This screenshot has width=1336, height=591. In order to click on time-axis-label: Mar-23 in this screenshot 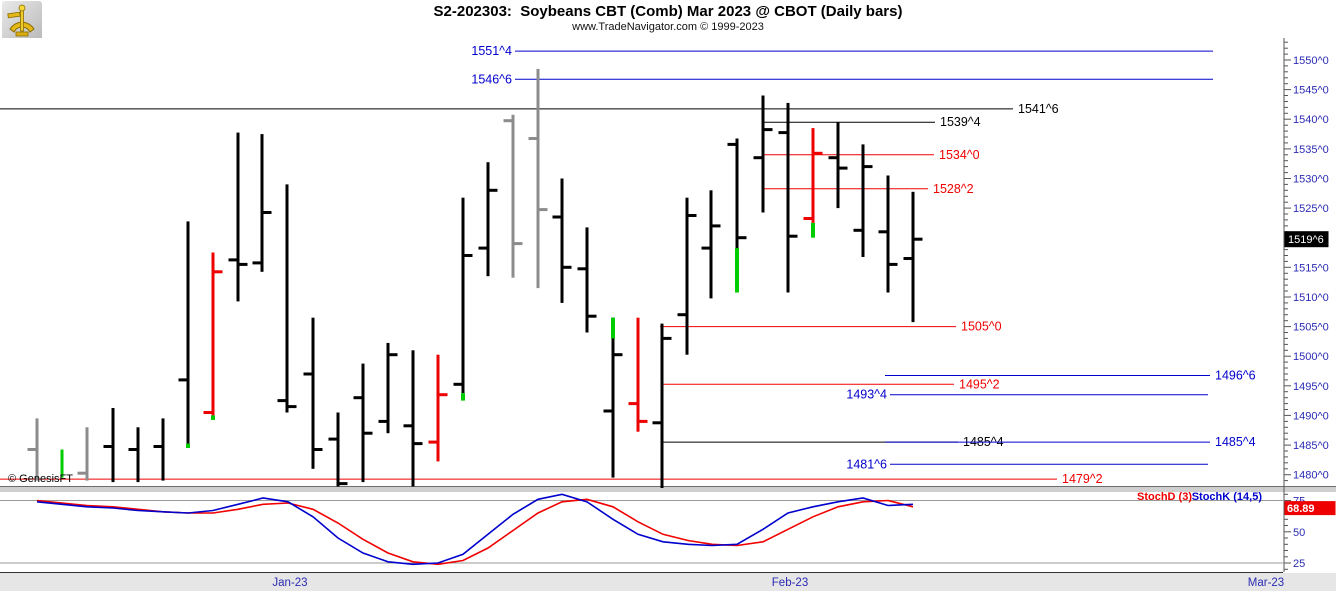, I will do `click(1266, 583)`.